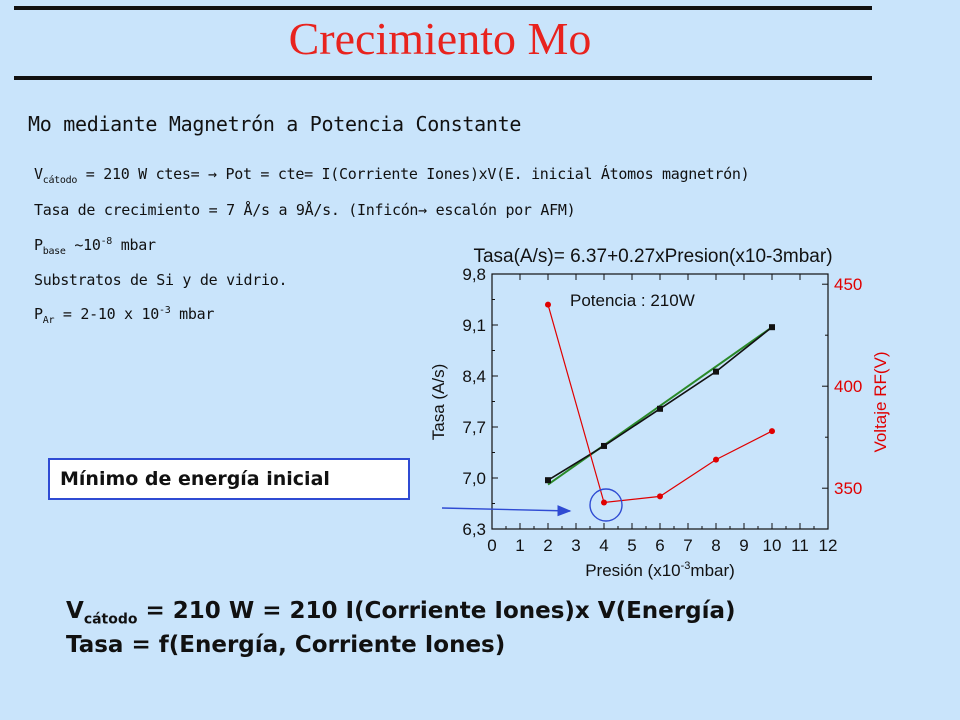 The image size is (960, 720). What do you see at coordinates (83, 245) in the screenshot?
I see `base-value: ~10` at bounding box center [83, 245].